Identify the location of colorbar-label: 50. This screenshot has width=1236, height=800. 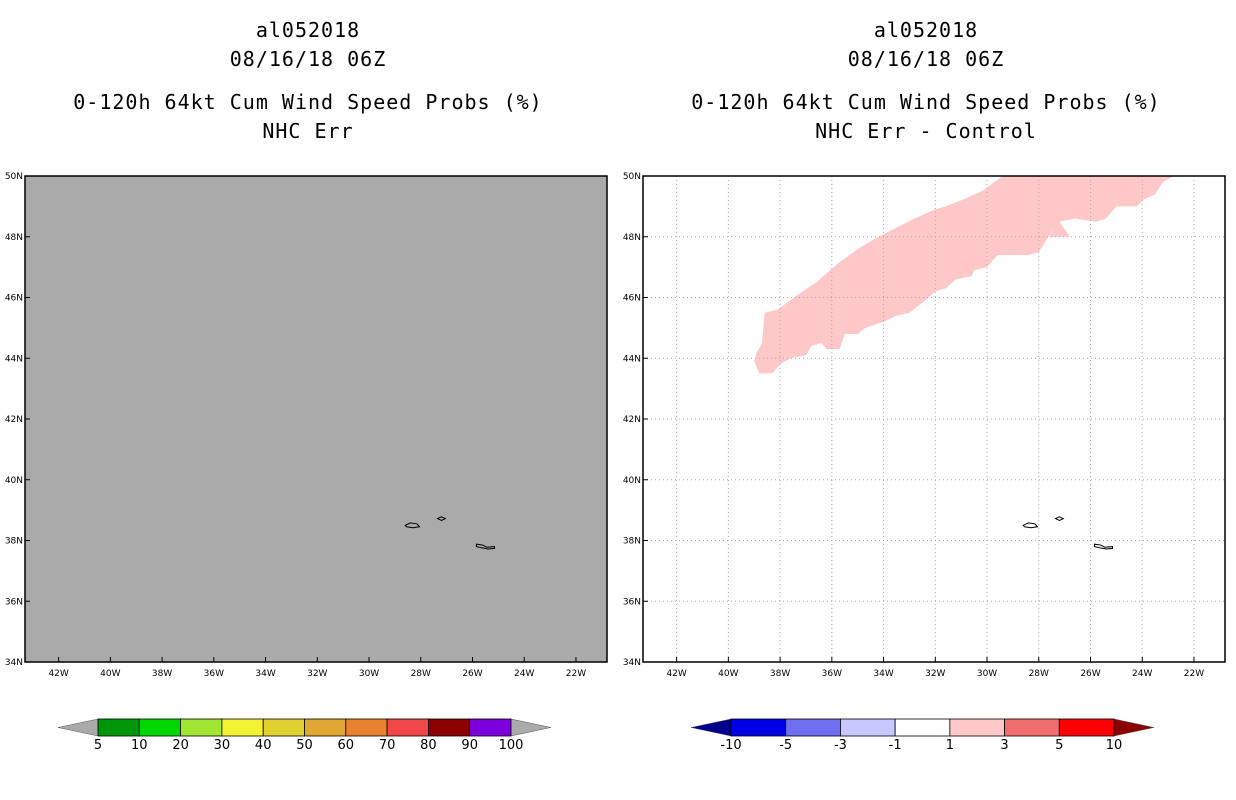
(304, 745).